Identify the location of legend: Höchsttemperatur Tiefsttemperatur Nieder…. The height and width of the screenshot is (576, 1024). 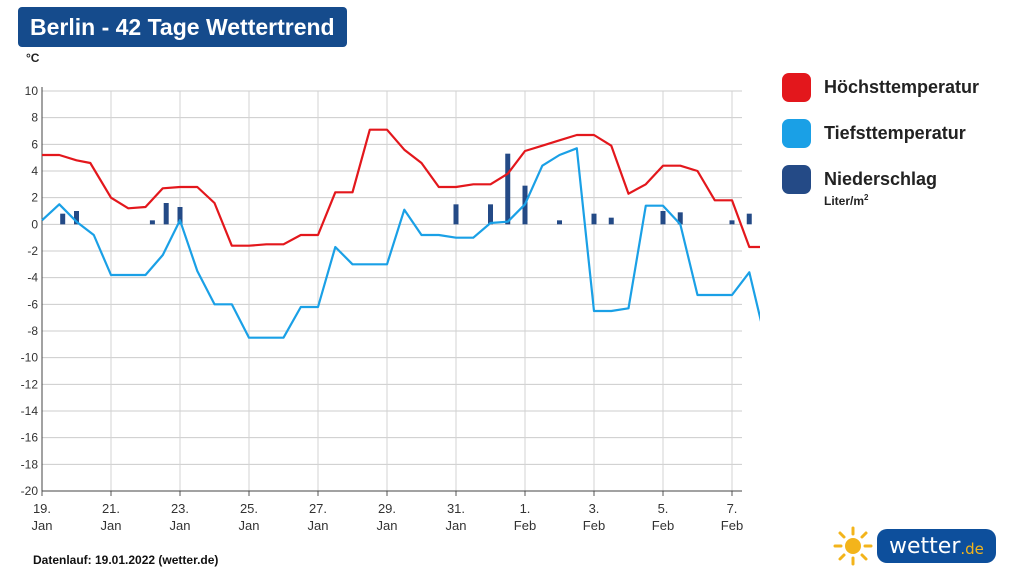
(880, 133).